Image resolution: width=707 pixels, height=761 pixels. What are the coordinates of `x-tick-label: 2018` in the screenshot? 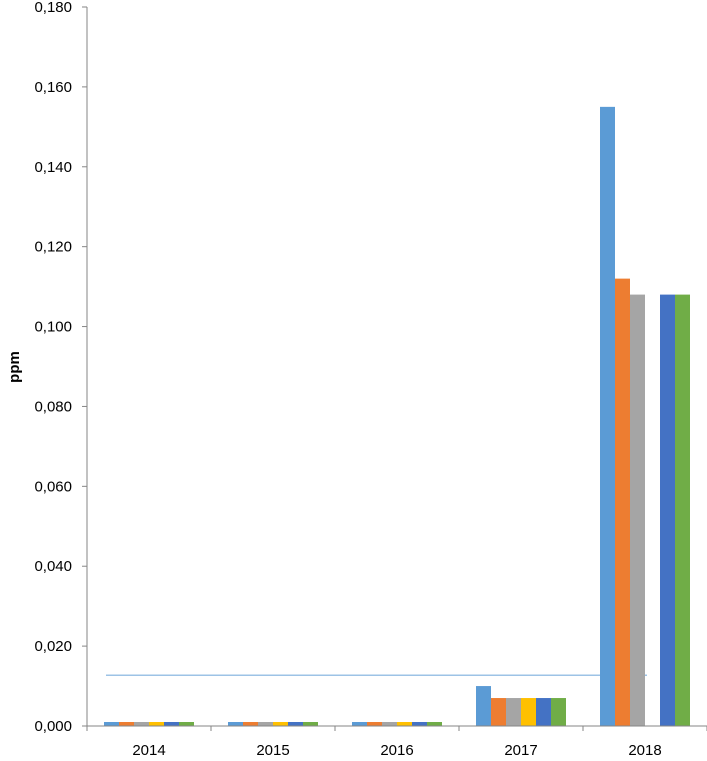 It's located at (644, 750).